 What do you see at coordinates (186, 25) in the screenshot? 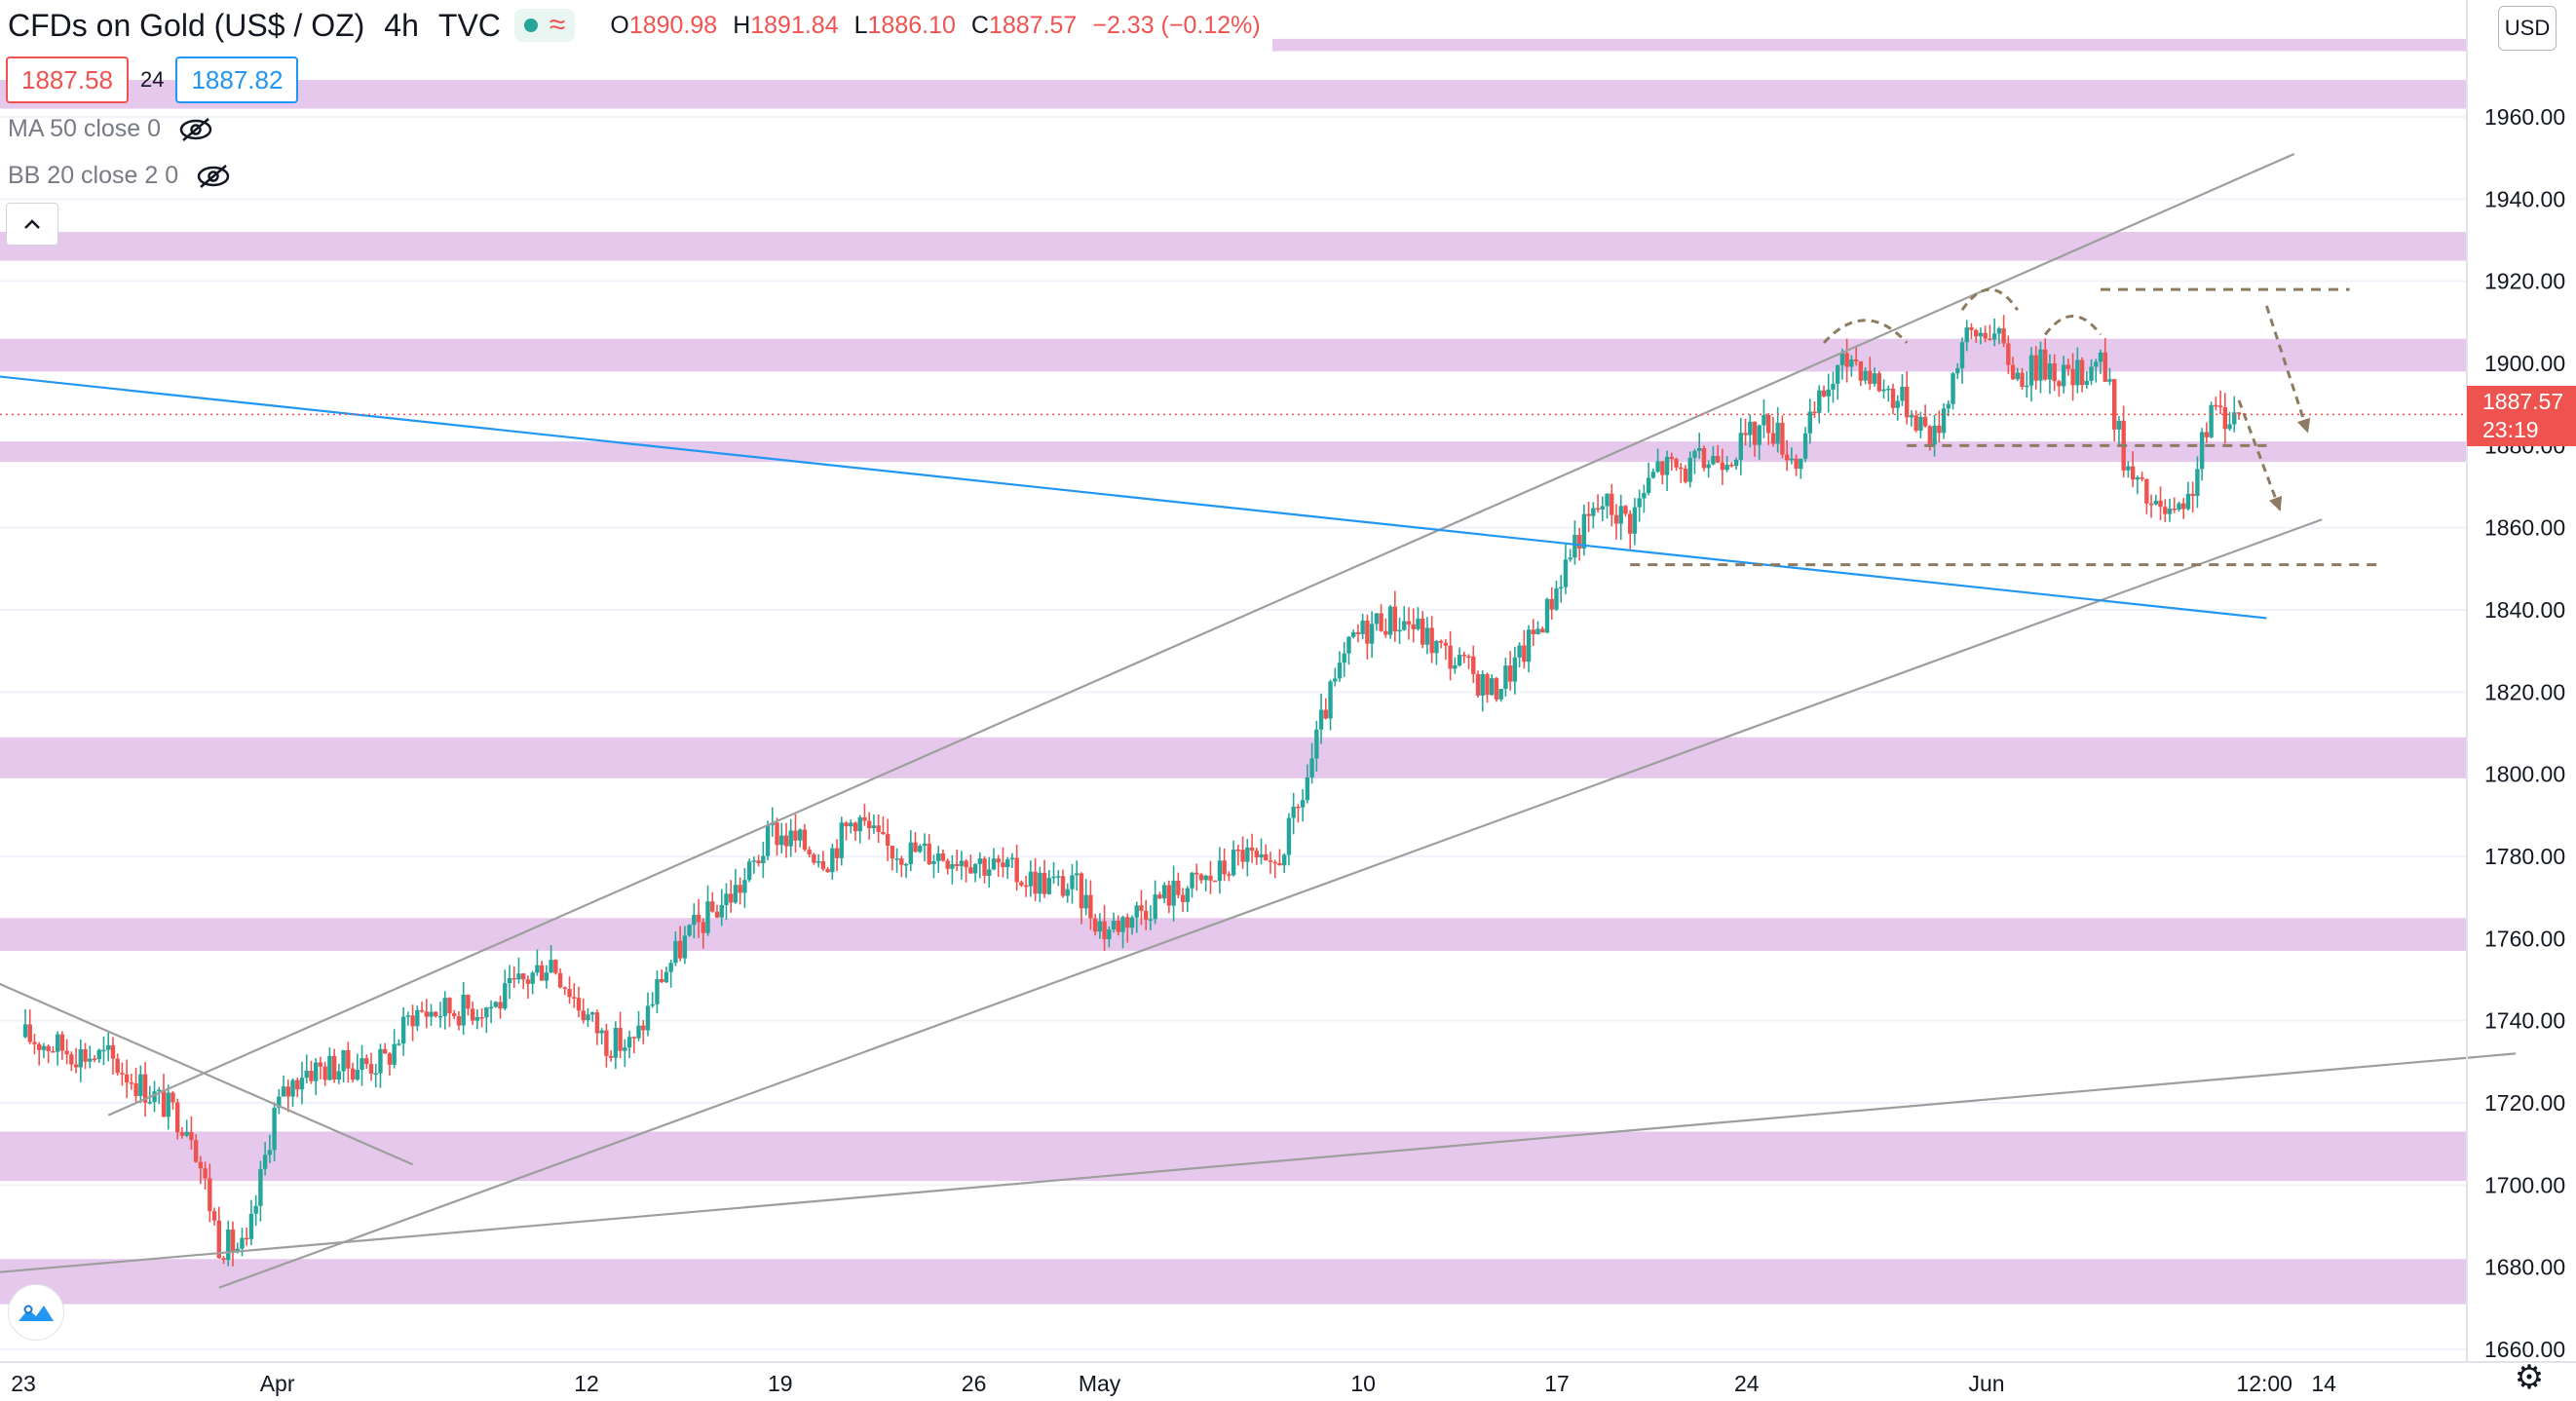
I see `symbol-title: CFDs on Gold (US$ / OZ)` at bounding box center [186, 25].